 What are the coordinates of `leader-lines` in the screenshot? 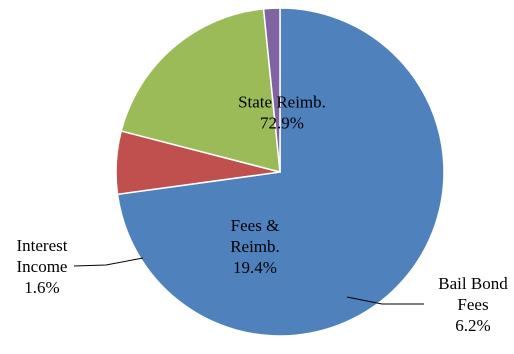 It's located at (248, 281).